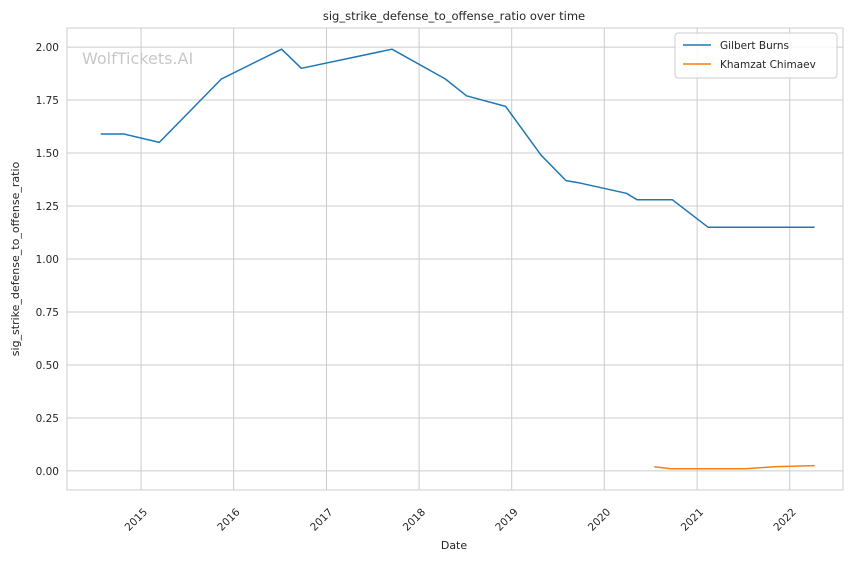  I want to click on y-tick-label: 0.25, so click(47, 419).